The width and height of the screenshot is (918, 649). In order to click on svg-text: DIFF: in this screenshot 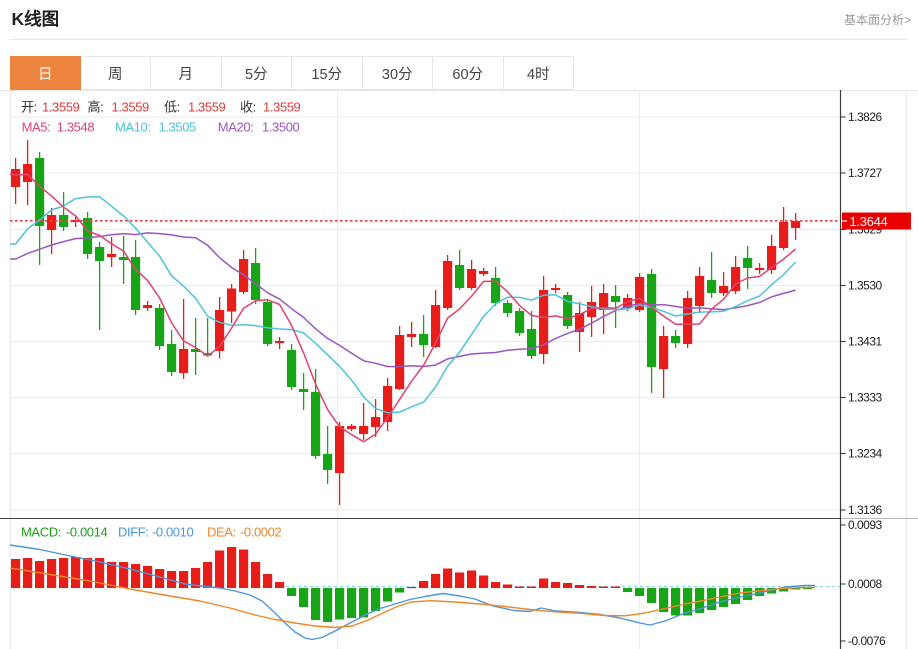, I will do `click(133, 532)`.